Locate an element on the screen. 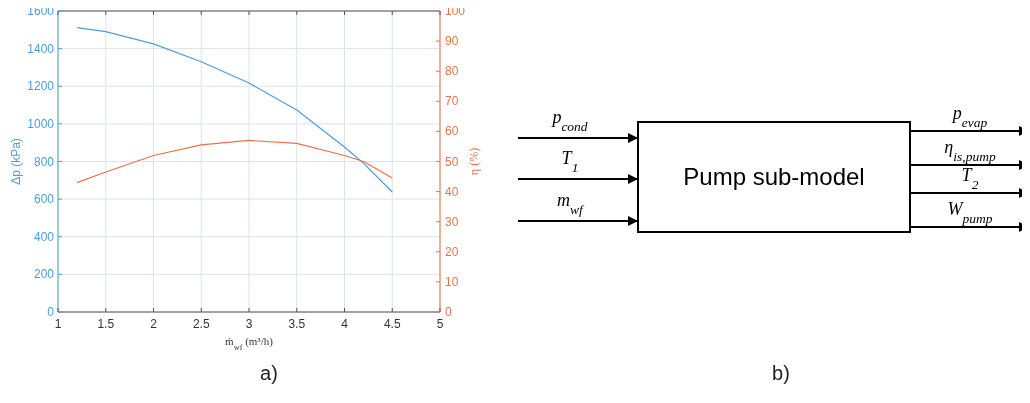 This screenshot has height=403, width=1030. text: p$_{evap}$ is located at coordinates (969, 116).